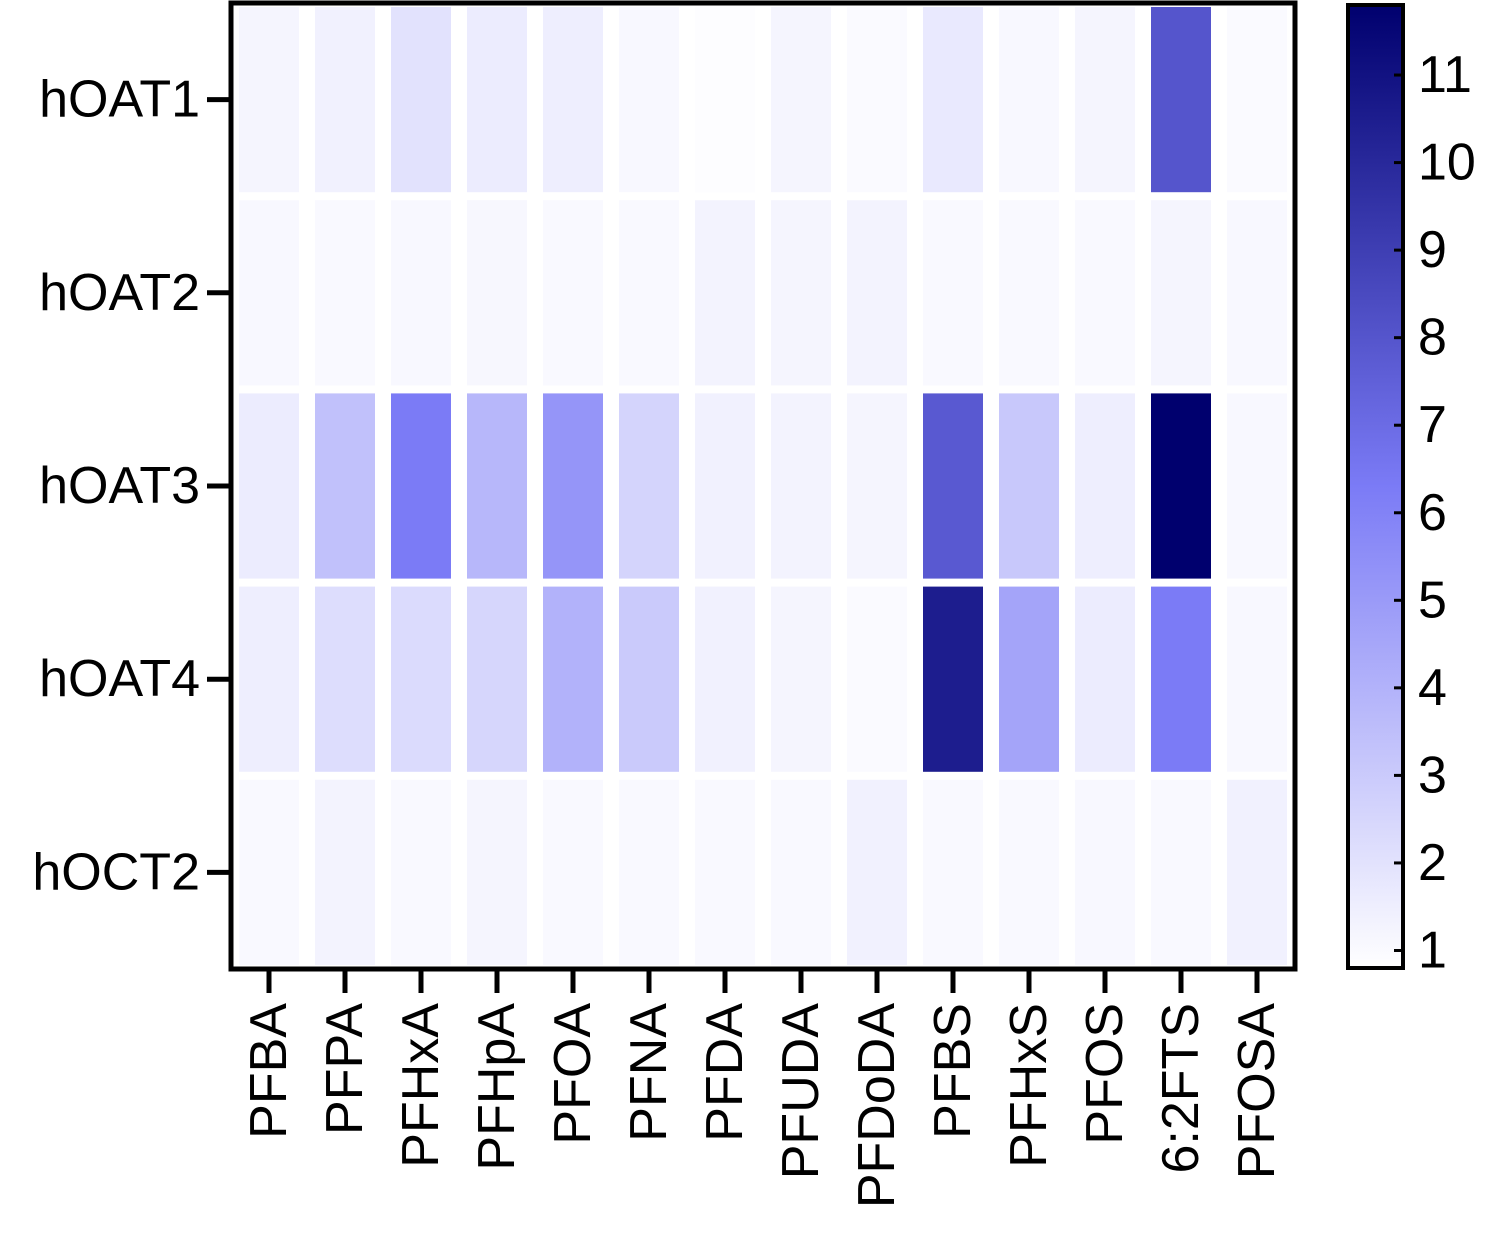 This screenshot has width=1500, height=1246. What do you see at coordinates (1432, 338) in the screenshot?
I see `colorbar-tick-label: 8` at bounding box center [1432, 338].